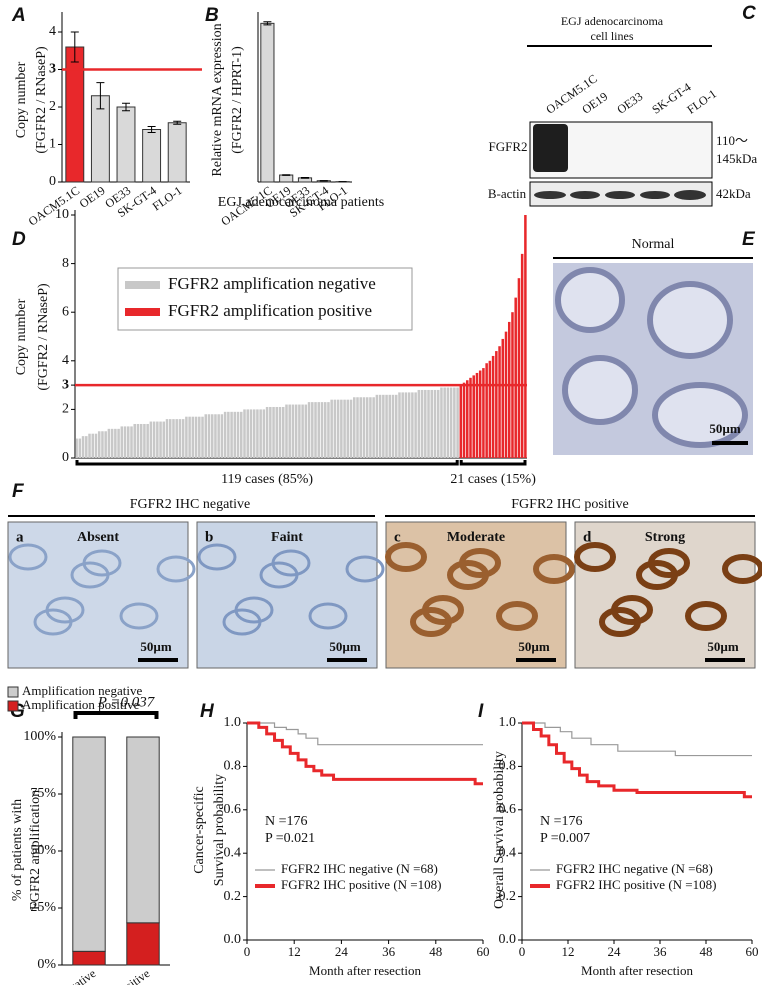 This screenshot has height=985, width=762. What do you see at coordinates (508, 722) in the screenshot?
I see `y-tick-label: 1.0` at bounding box center [508, 722].